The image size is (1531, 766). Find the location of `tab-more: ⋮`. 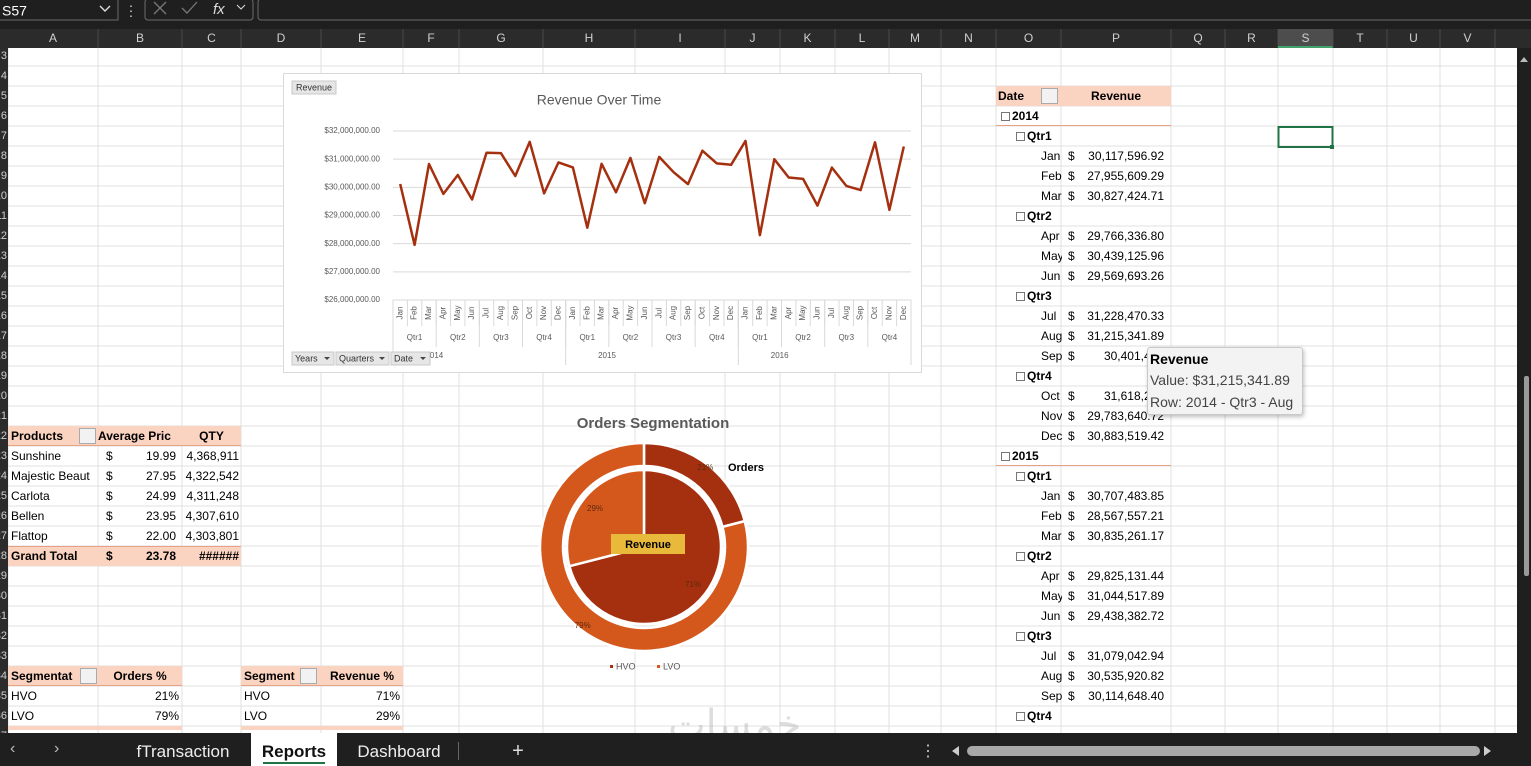

tab-more: ⋮ is located at coordinates (926, 751).